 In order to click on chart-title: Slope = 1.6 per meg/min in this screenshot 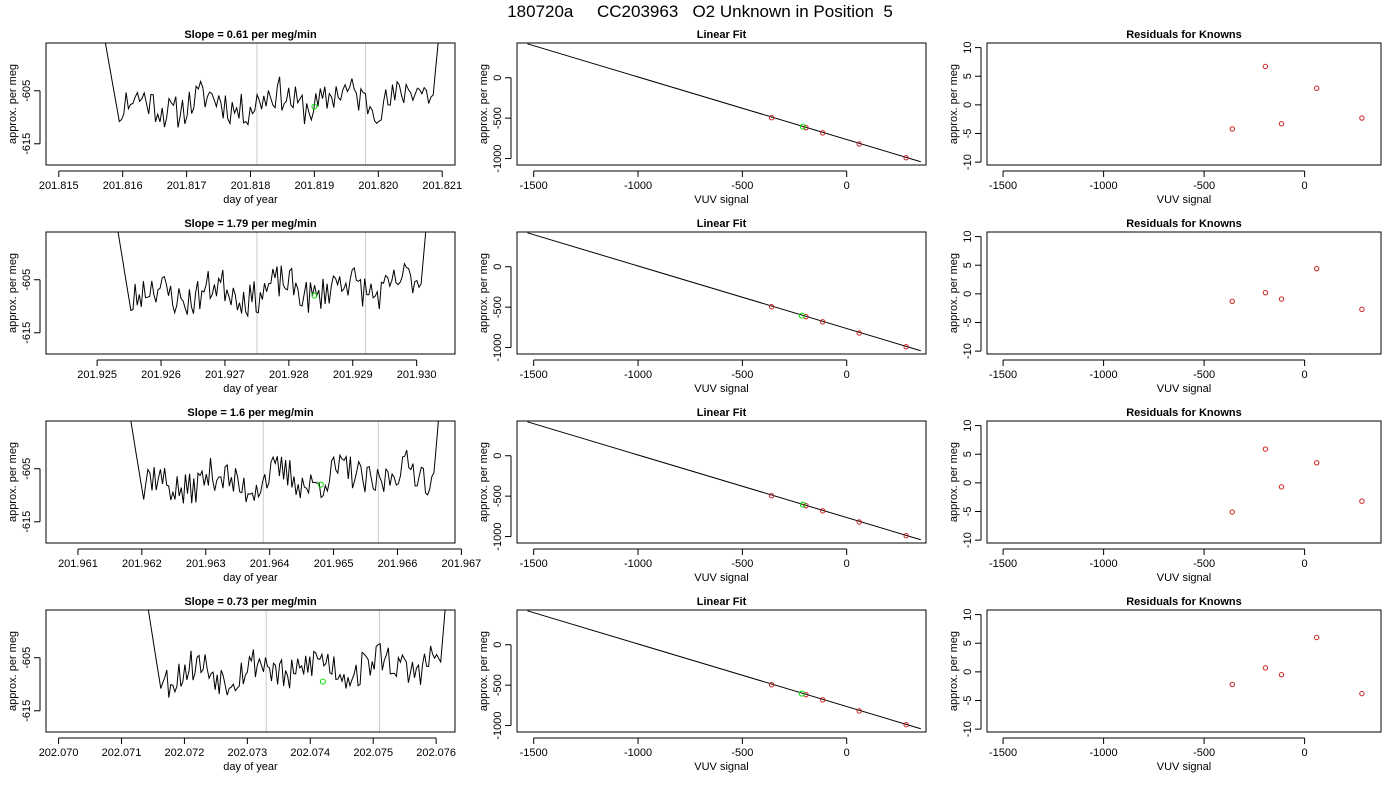, I will do `click(250, 413)`.